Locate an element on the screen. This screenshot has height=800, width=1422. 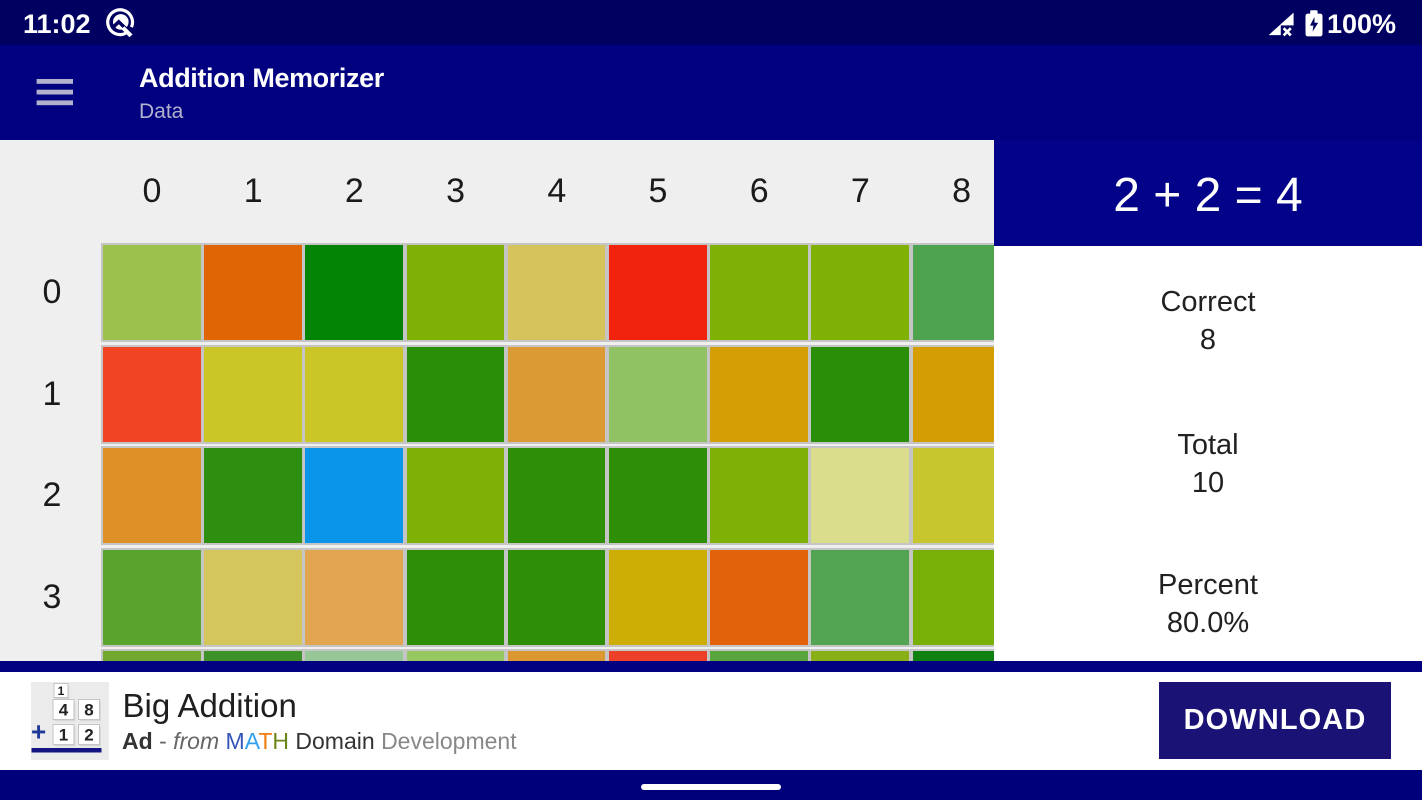
svg-text: 2 is located at coordinates (88, 735).